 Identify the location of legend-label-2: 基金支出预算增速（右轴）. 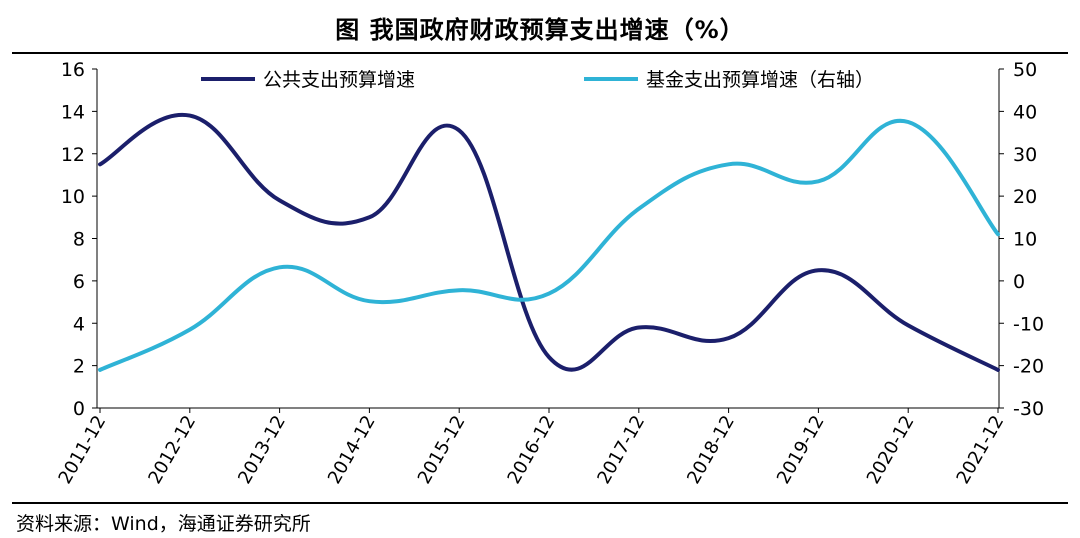
(760, 80).